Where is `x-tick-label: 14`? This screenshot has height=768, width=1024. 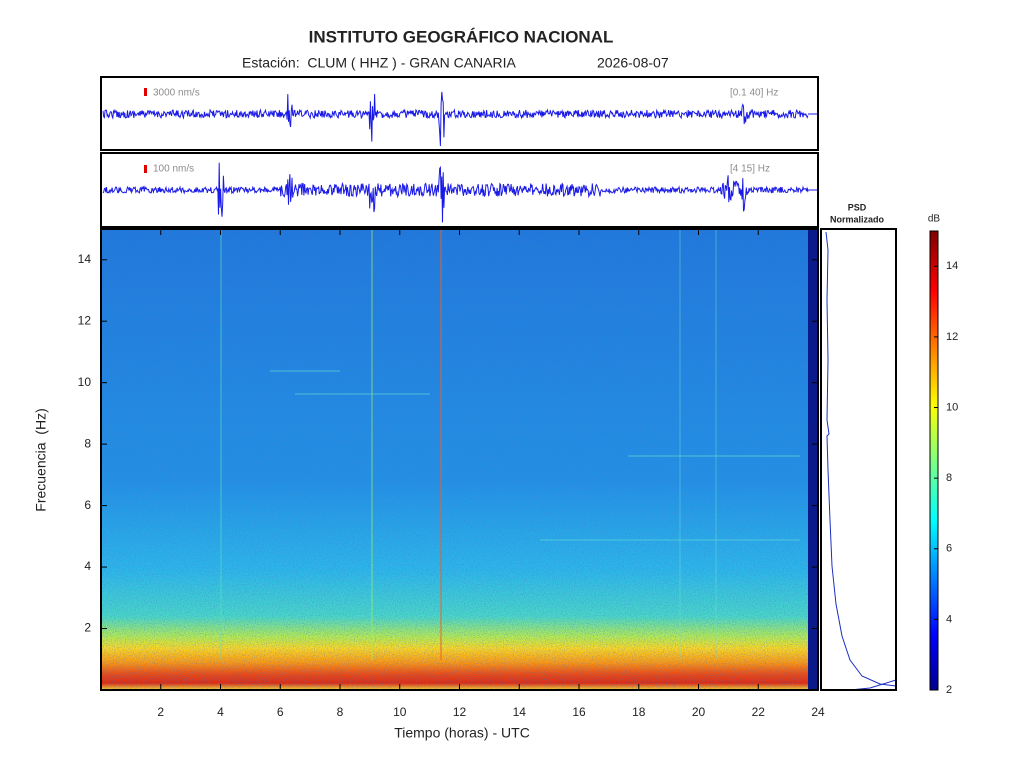
x-tick-label: 14 is located at coordinates (520, 712).